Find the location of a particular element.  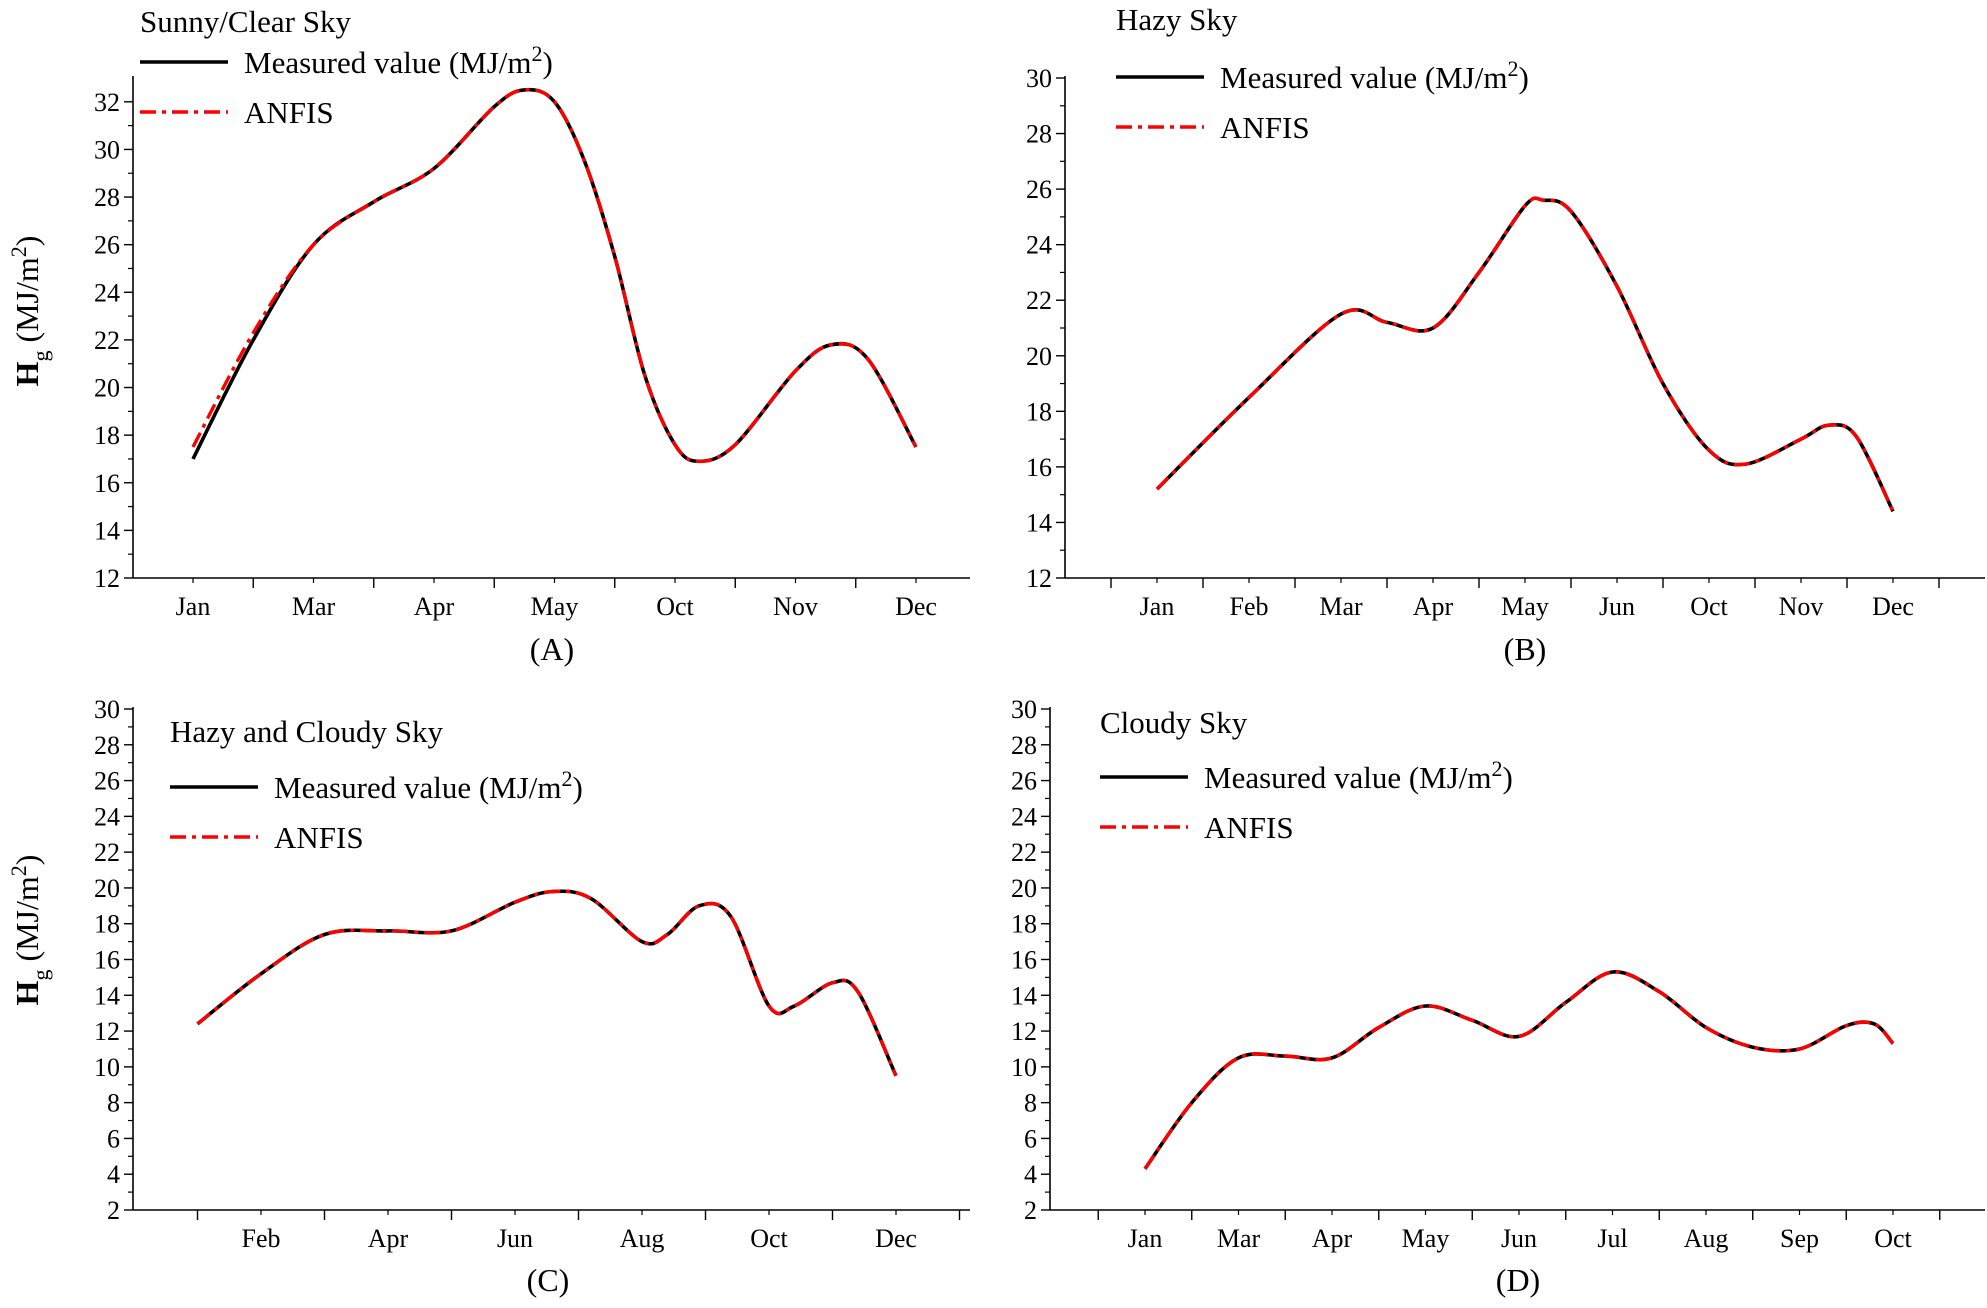

panel-c-xtick-label: Oct is located at coordinates (769, 1238).